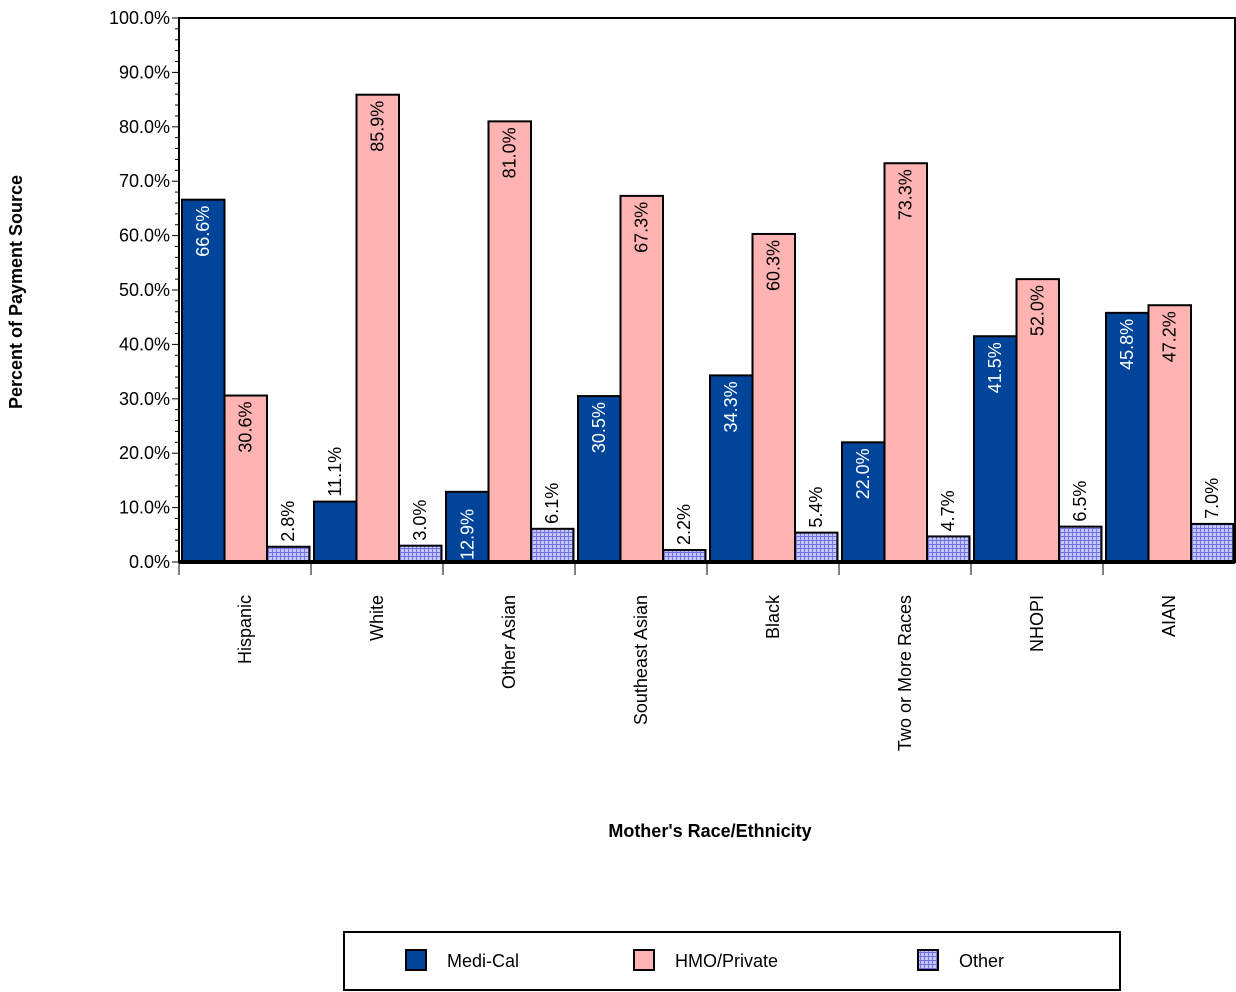  Describe the element at coordinates (139, 18) in the screenshot. I see `y-tick-label: 100.0%` at that location.